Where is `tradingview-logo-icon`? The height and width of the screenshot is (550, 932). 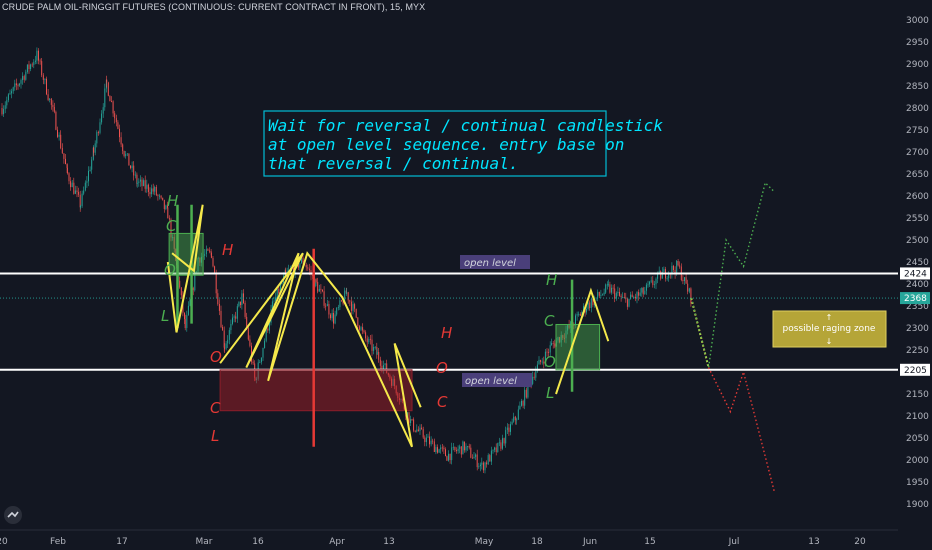 tradingview-logo-icon is located at coordinates (13, 515).